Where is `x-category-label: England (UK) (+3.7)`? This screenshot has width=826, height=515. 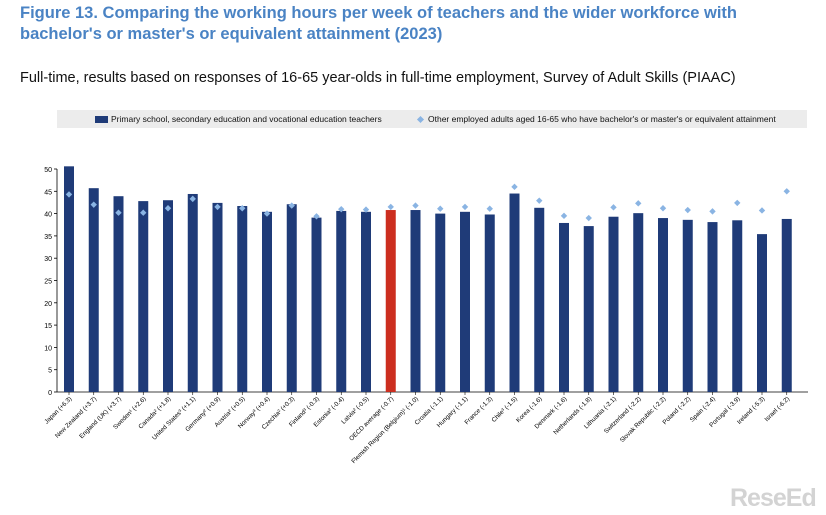 x-category-label: England (UK) (+3.7) is located at coordinates (100, 417).